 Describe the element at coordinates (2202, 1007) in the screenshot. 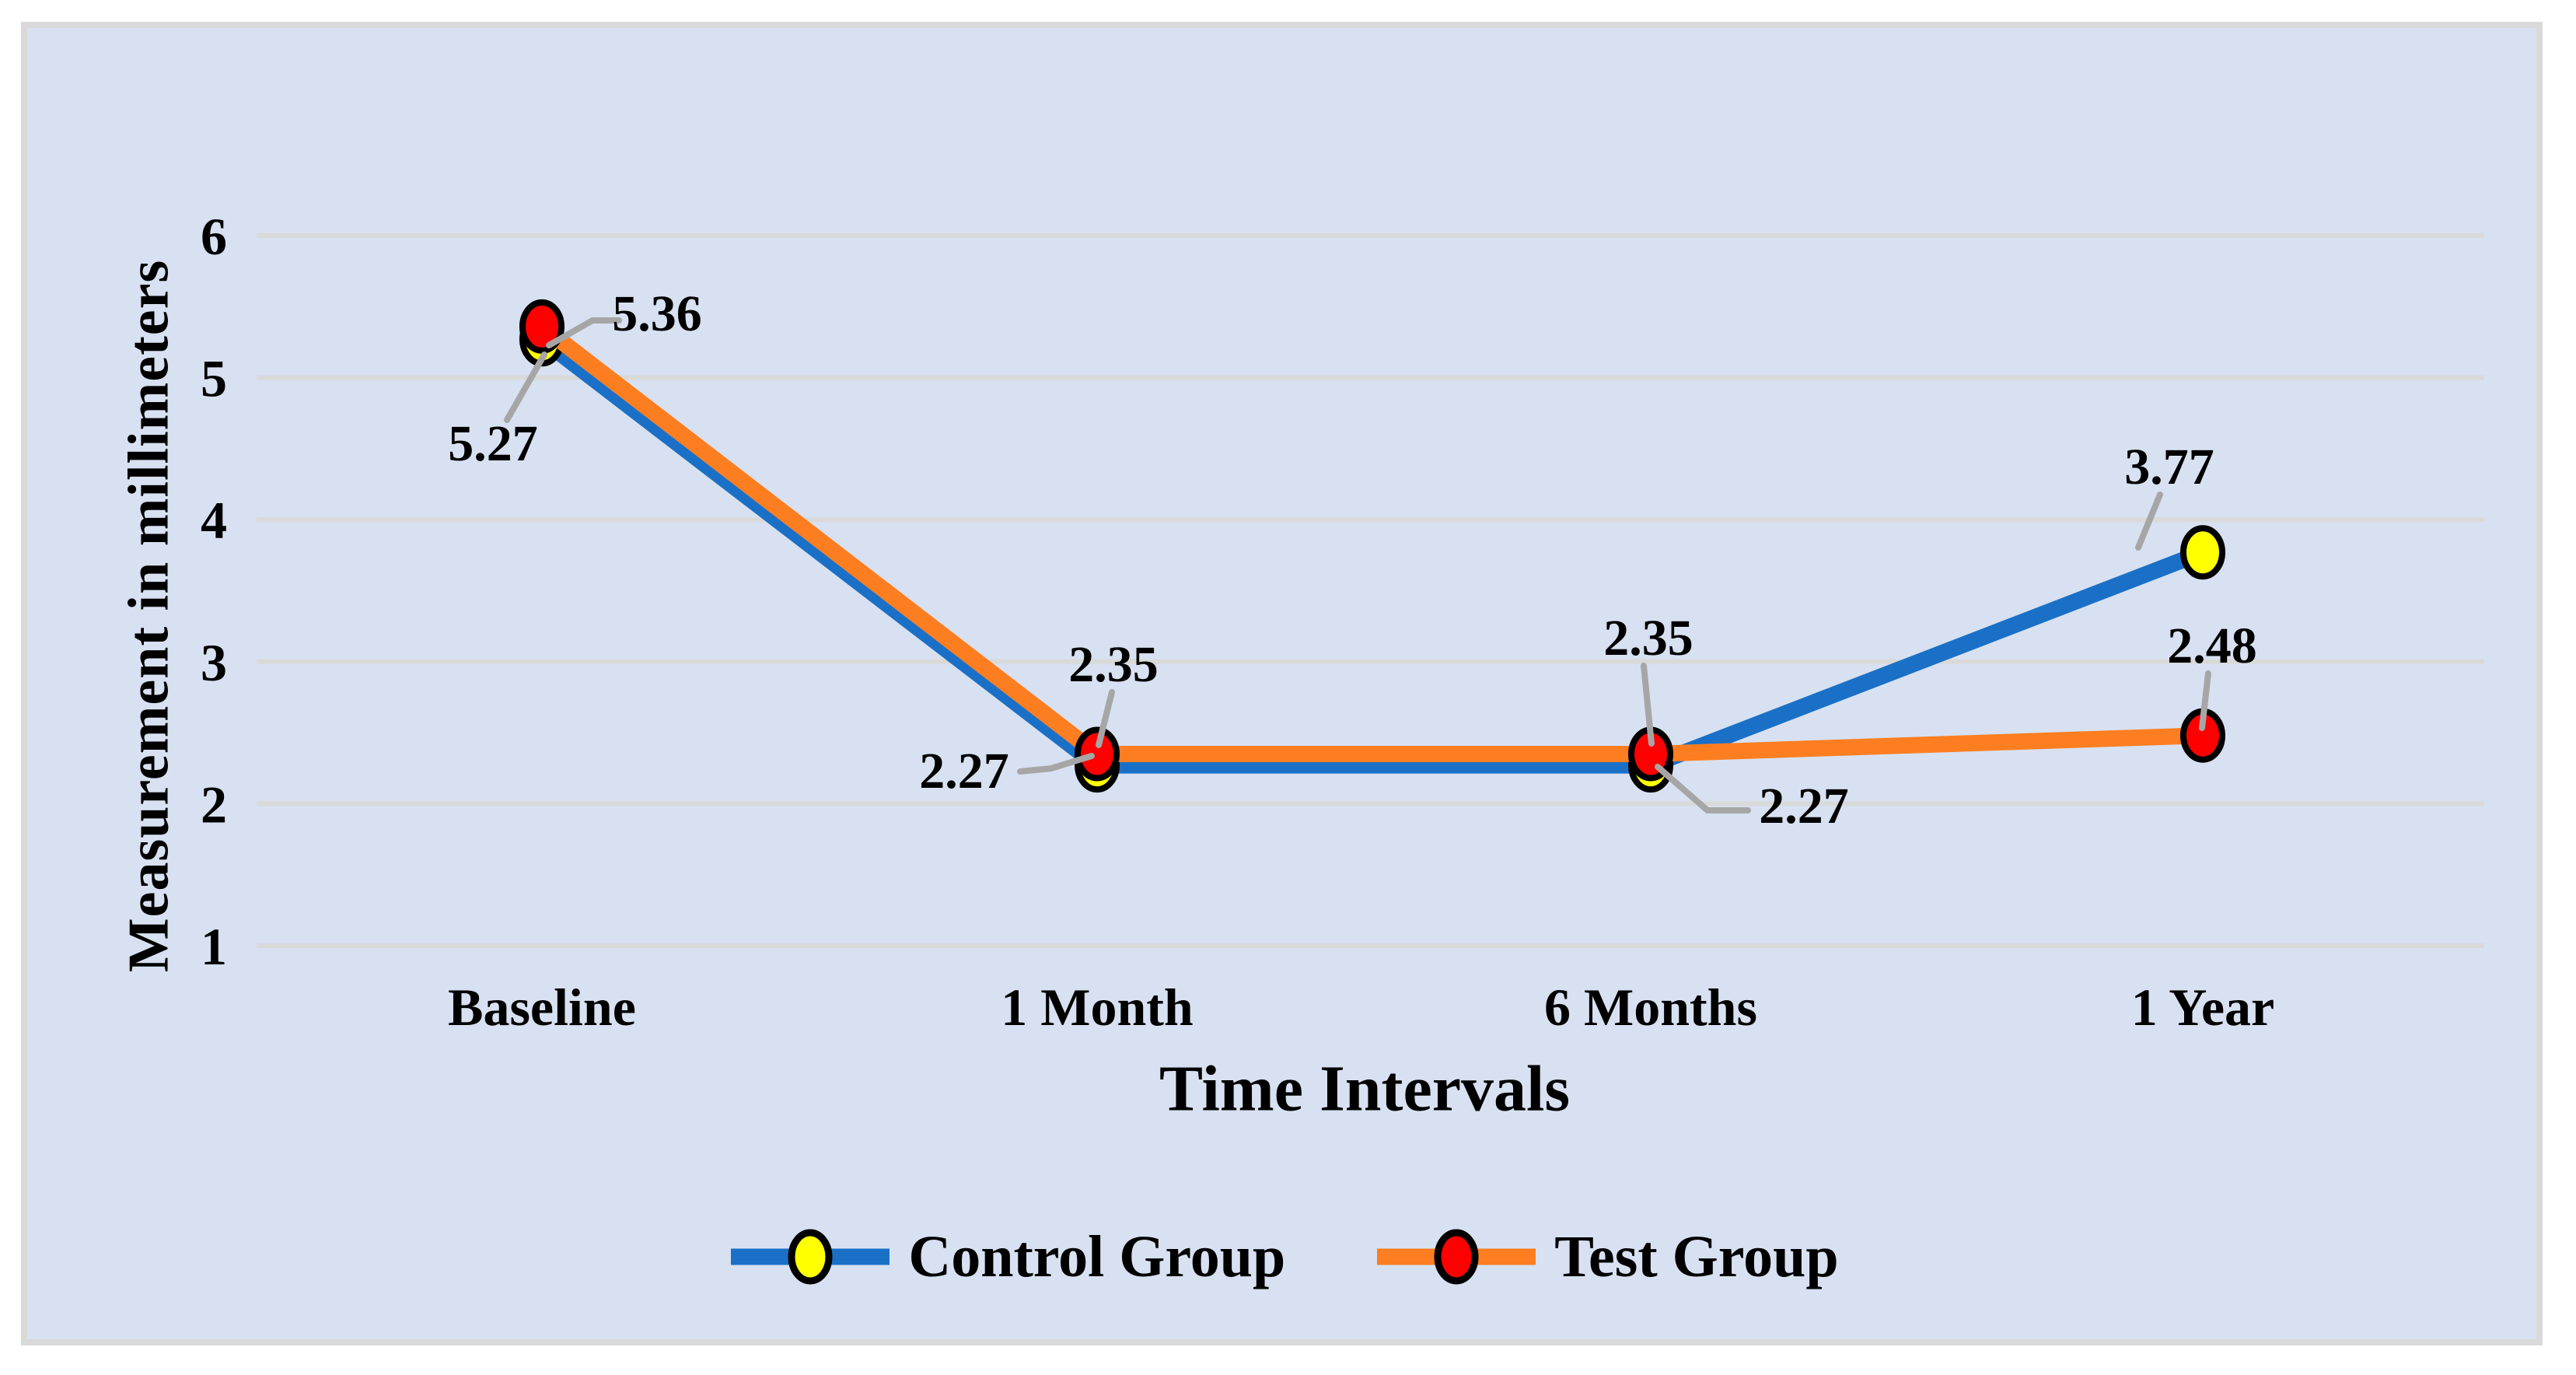

I see `x-tick-label: 1 Year` at that location.